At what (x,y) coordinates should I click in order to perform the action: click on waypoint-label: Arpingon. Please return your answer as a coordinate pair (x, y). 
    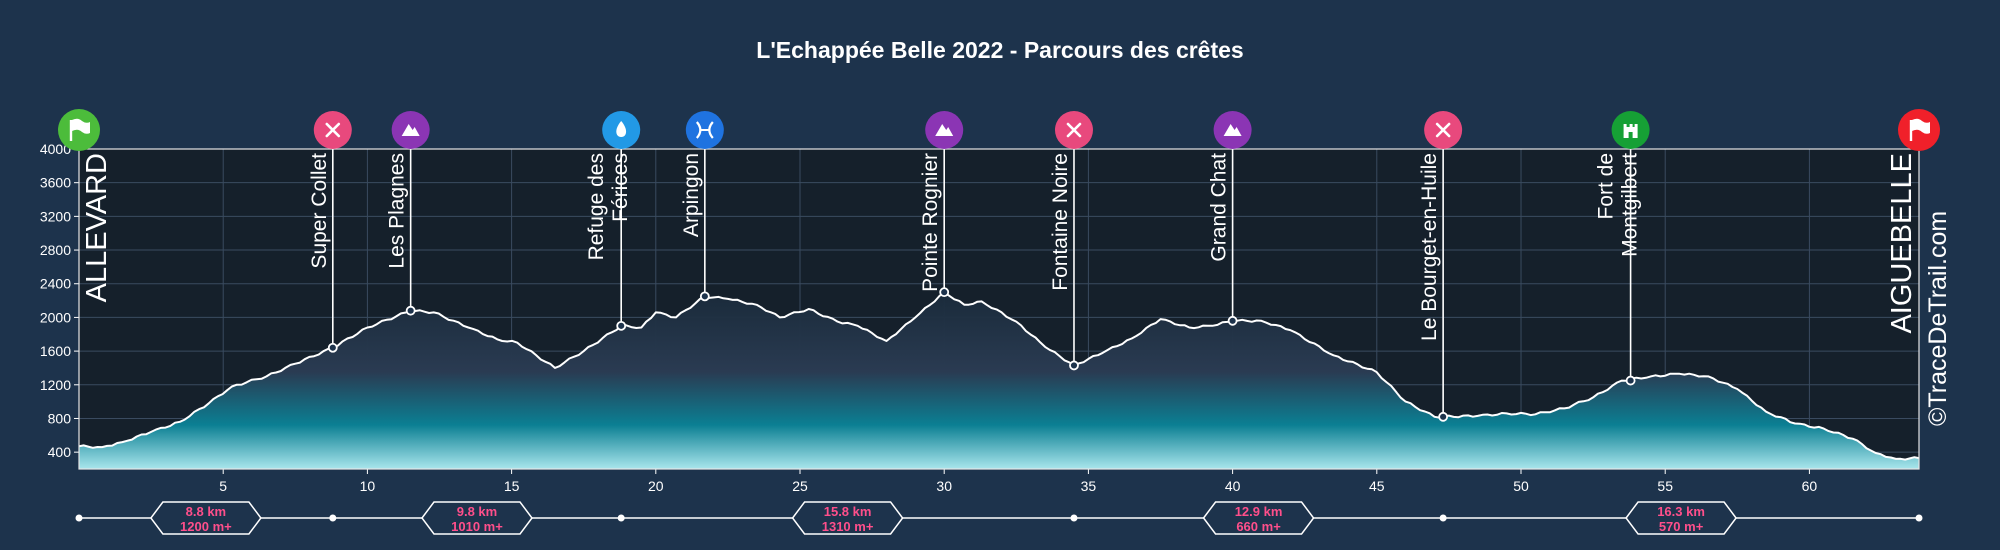
    Looking at the image, I should click on (691, 195).